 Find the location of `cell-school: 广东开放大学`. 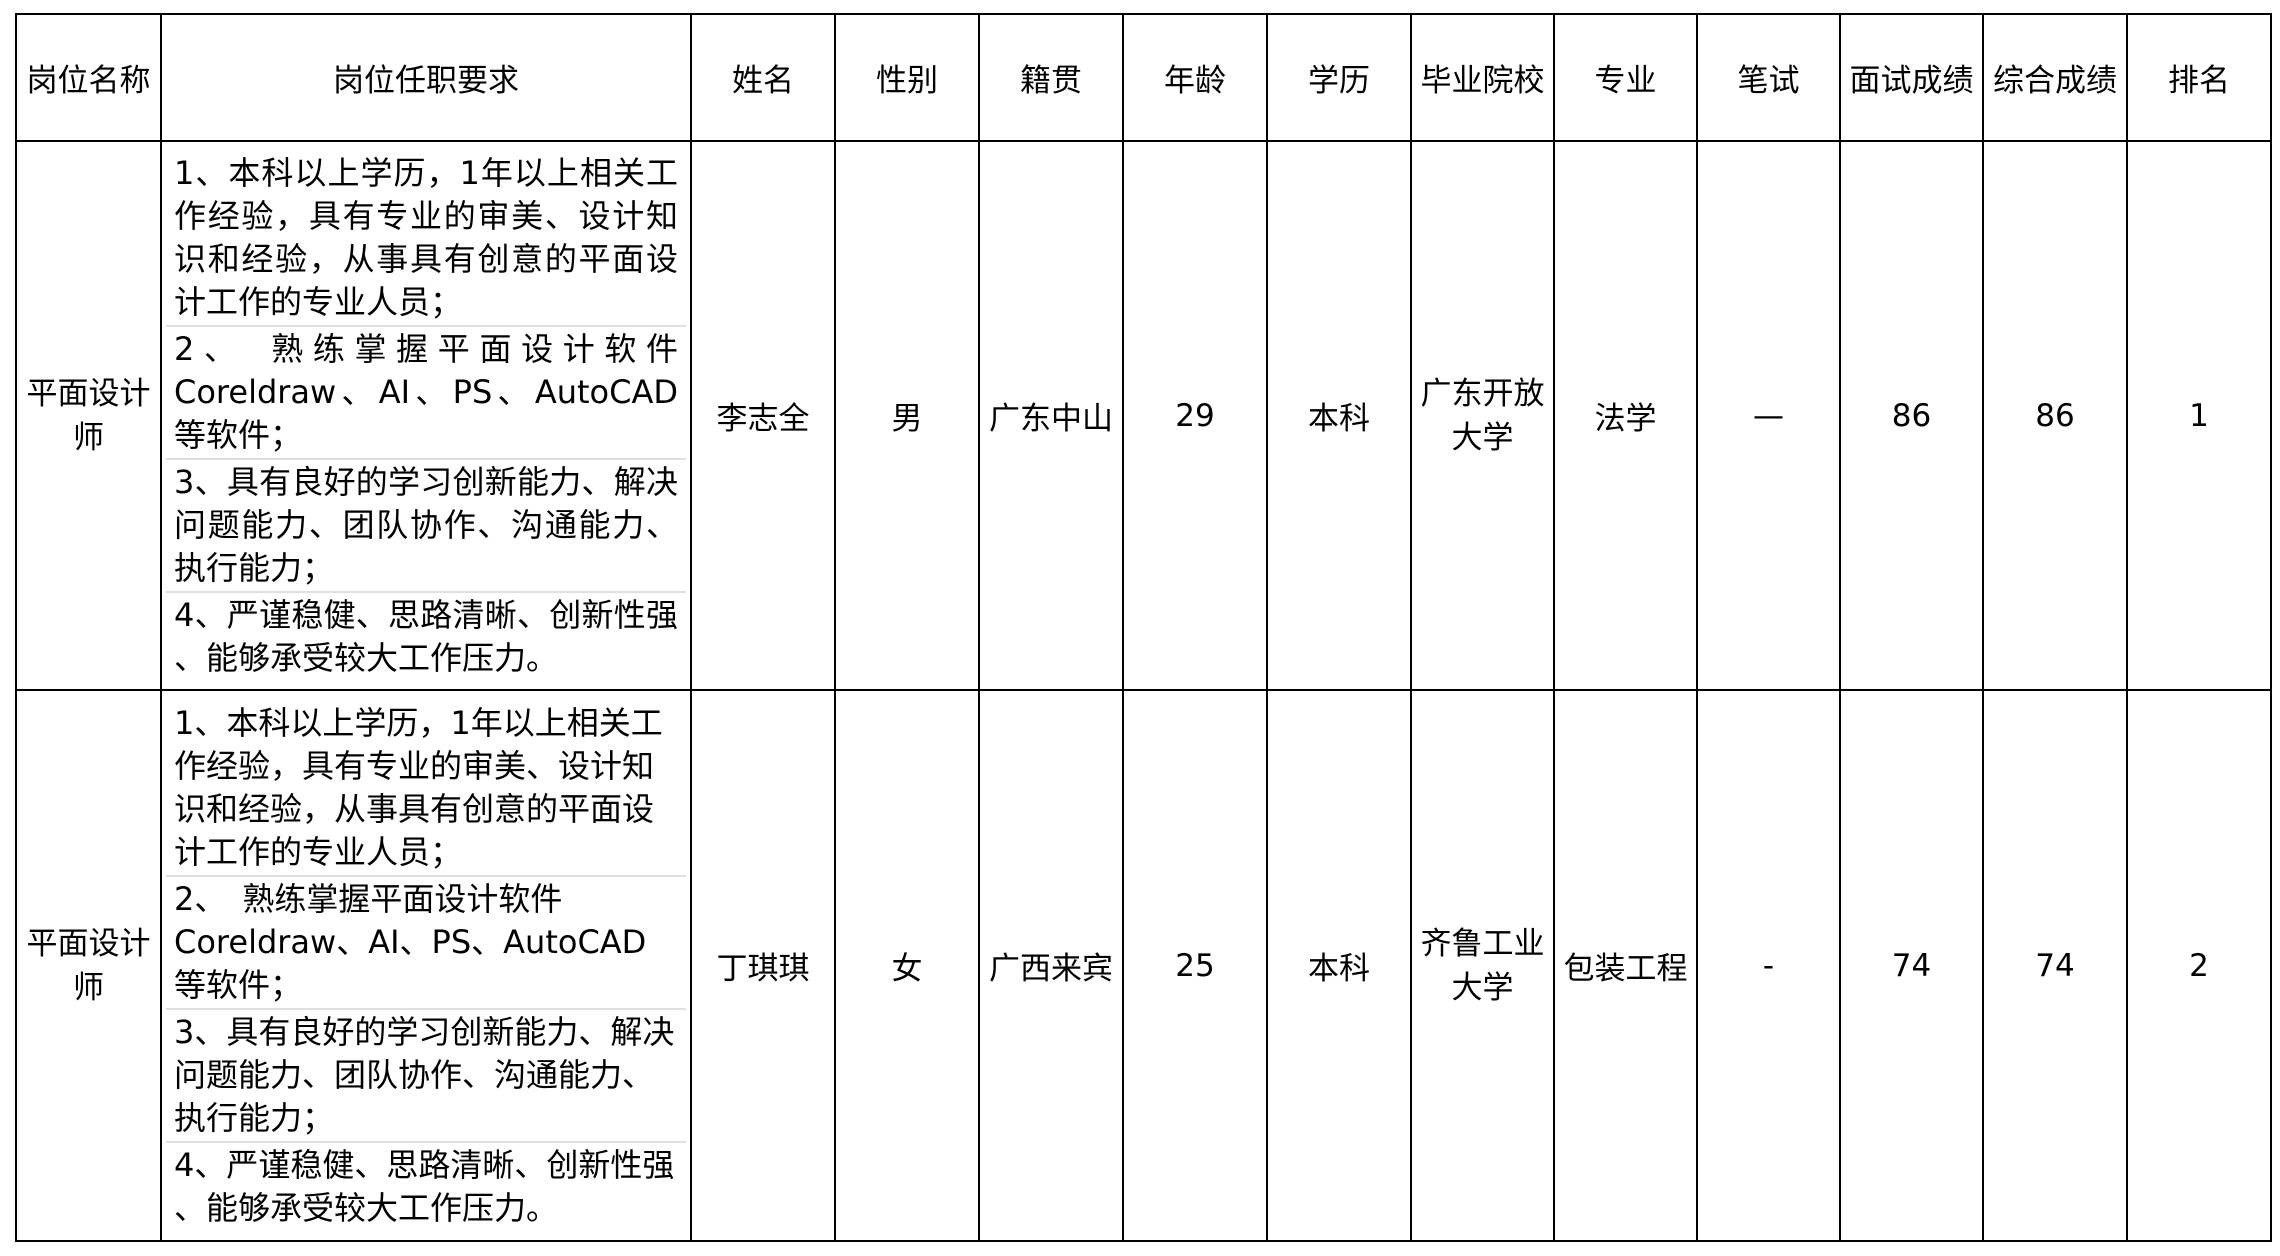

cell-school: 广东开放大学 is located at coordinates (1482, 415).